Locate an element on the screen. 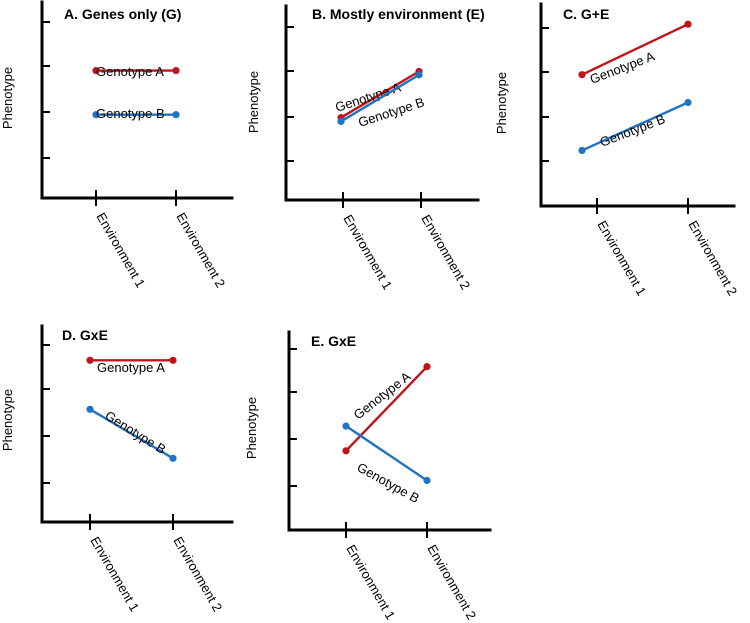 The image size is (750, 623). panel-title: B. Mostly environment (E) is located at coordinates (398, 14).